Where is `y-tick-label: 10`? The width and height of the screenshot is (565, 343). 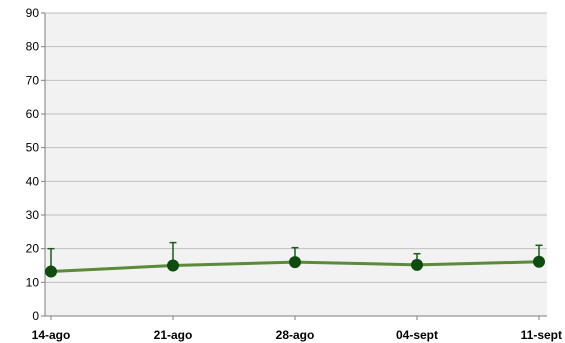 y-tick-label: 10 is located at coordinates (33, 282).